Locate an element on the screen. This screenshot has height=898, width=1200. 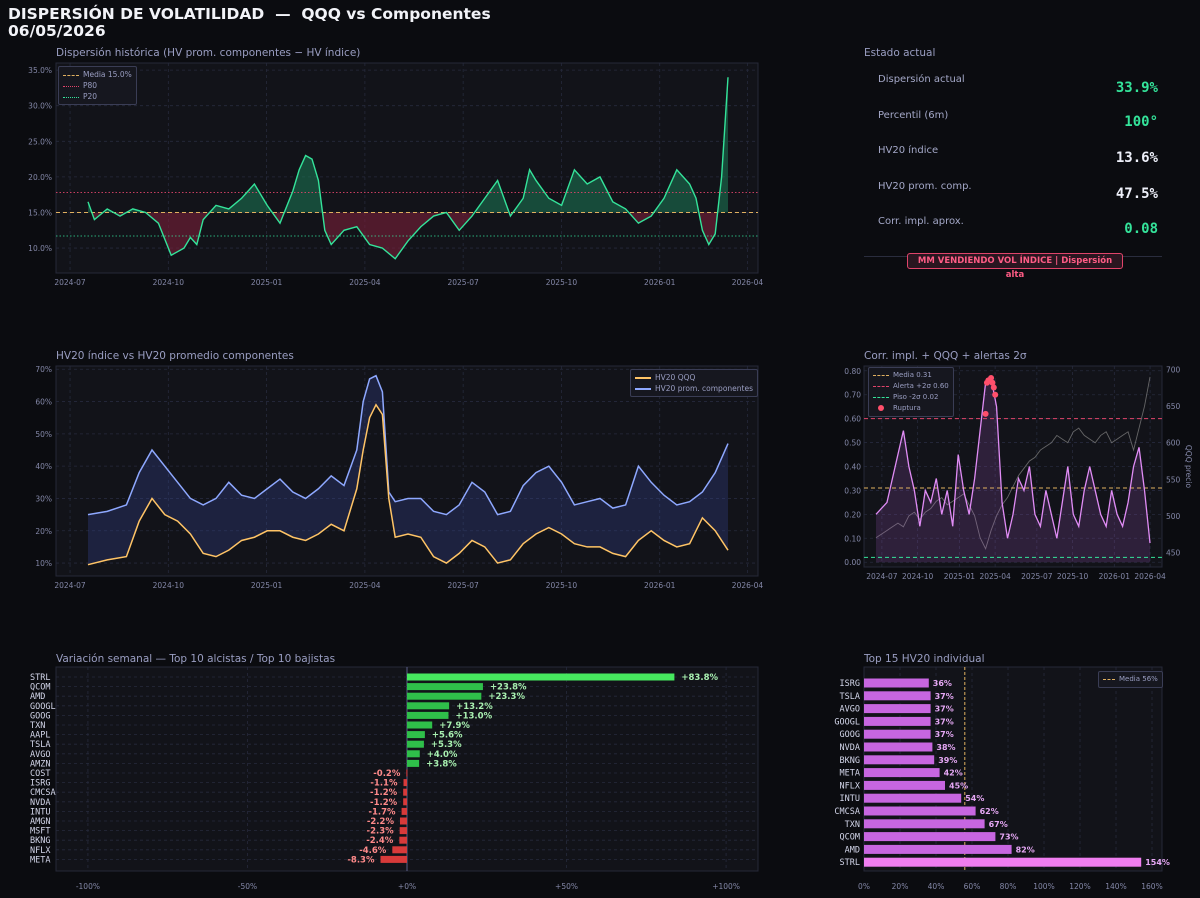
dispersion-xtick: 2024-10 is located at coordinates (169, 282).